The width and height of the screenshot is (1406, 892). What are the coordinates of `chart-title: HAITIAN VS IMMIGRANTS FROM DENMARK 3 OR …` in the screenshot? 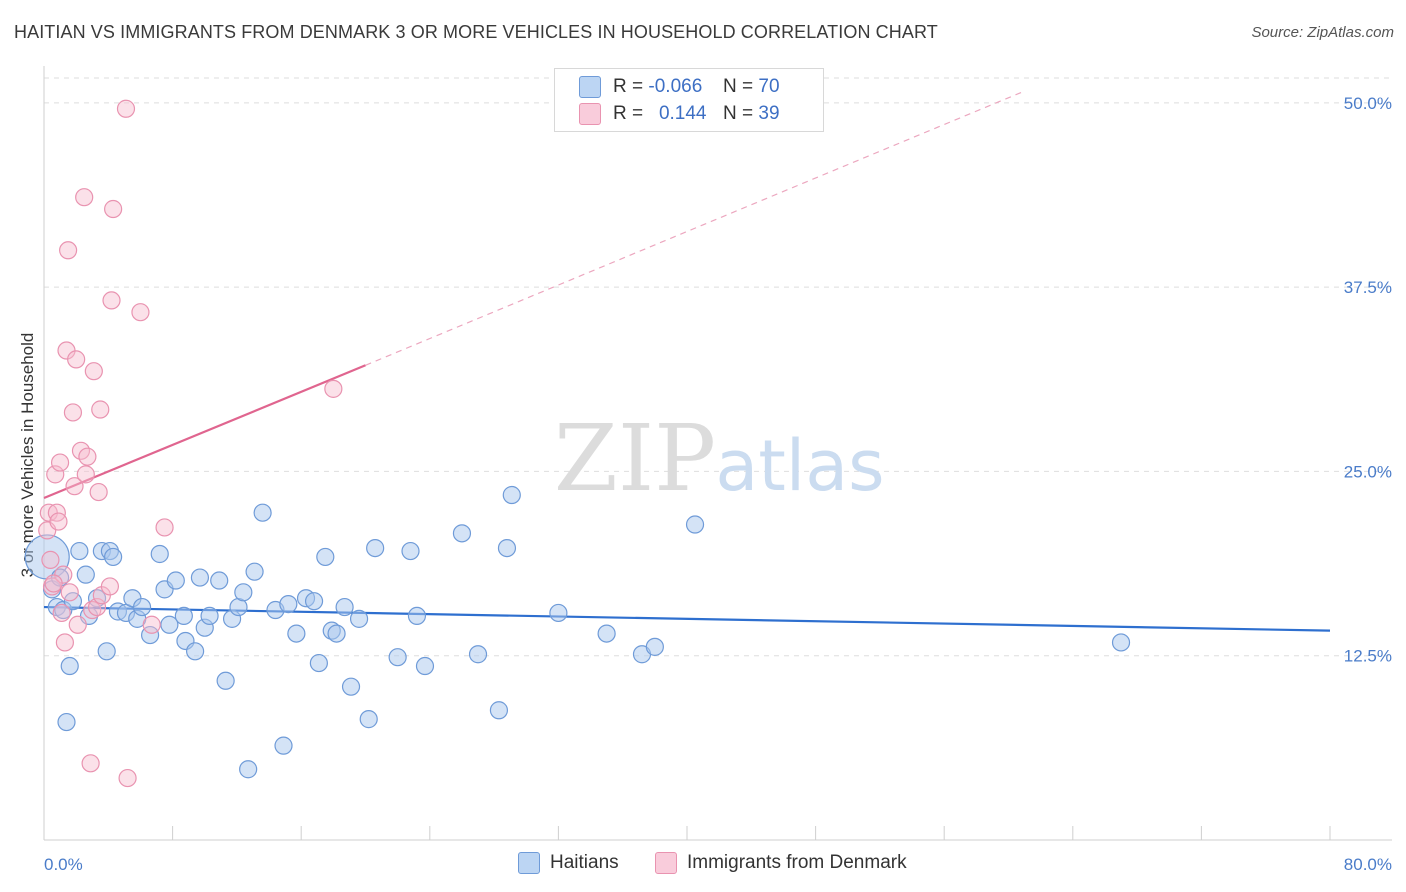 It's located at (476, 32).